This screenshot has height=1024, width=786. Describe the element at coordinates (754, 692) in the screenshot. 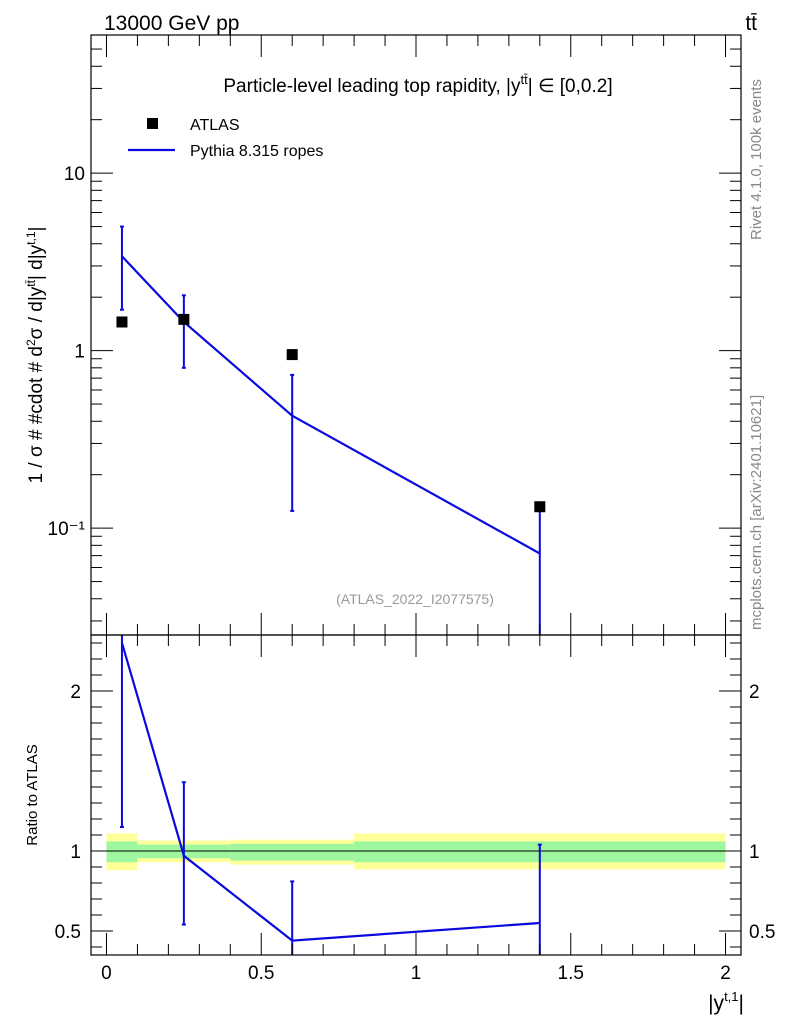

I see `ratio-y-tick-label-right: 2` at that location.